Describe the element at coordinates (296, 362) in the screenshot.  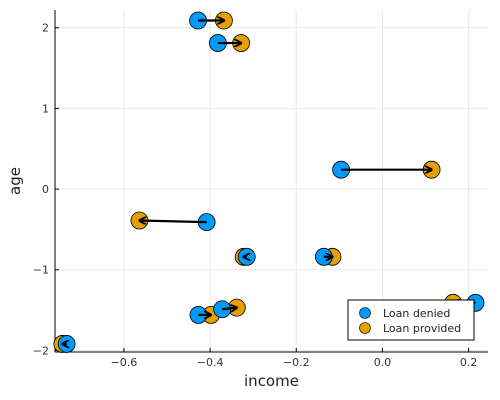
I see `x-tick-label: −0.2` at that location.